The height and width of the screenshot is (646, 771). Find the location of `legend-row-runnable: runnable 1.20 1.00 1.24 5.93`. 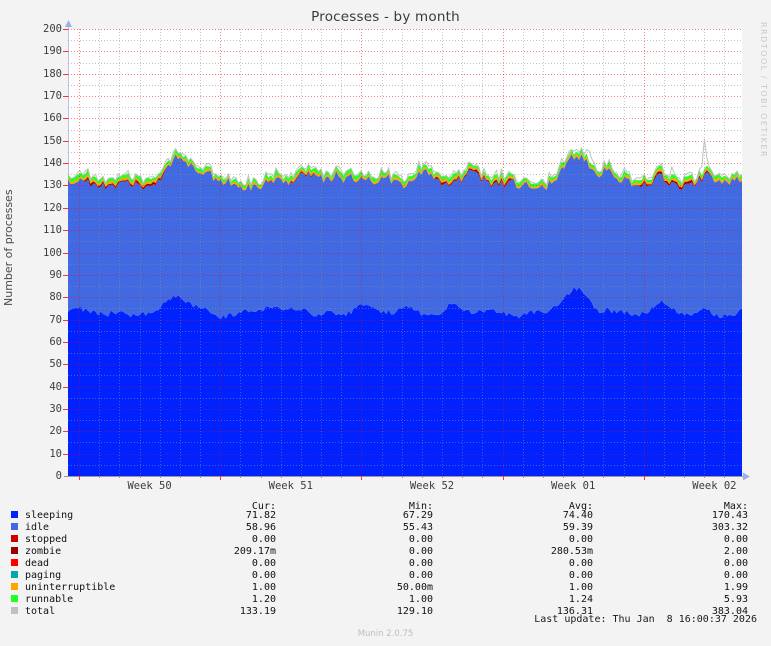

legend-row-runnable: runnable 1.20 1.00 1.24 5.93 is located at coordinates (385, 599).